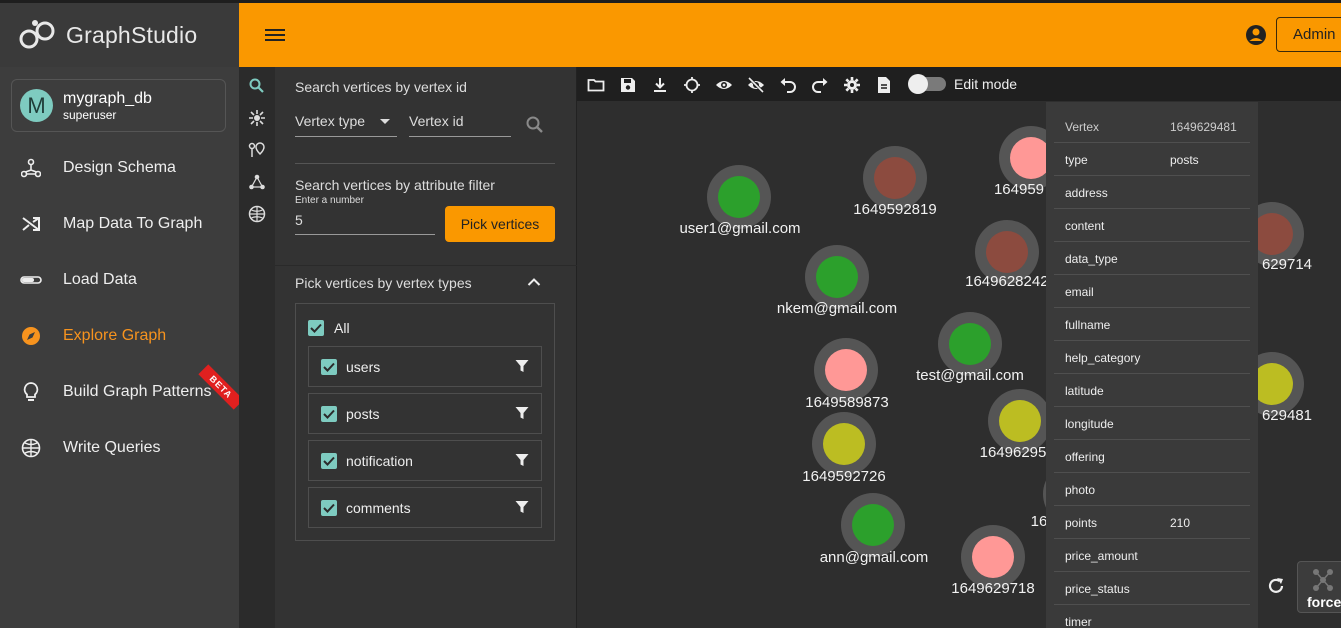 Image resolution: width=1341 pixels, height=628 pixels. What do you see at coordinates (363, 413) in the screenshot?
I see `vertex-type-label: posts` at bounding box center [363, 413].